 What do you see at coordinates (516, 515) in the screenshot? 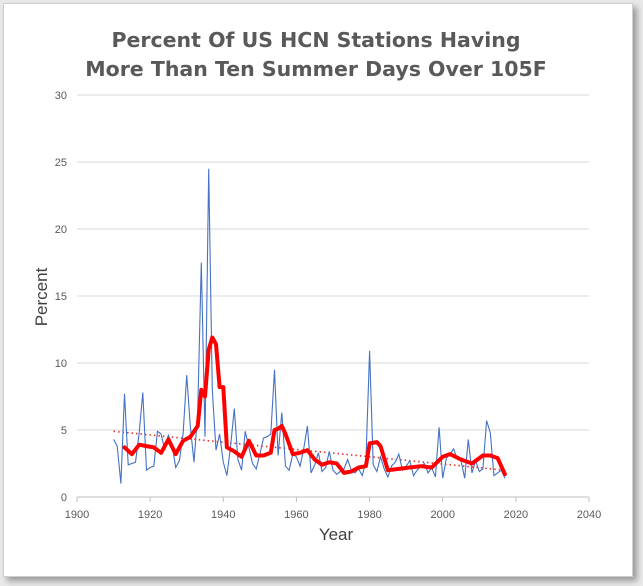
I see `x-tick-label: 2020` at bounding box center [516, 515].